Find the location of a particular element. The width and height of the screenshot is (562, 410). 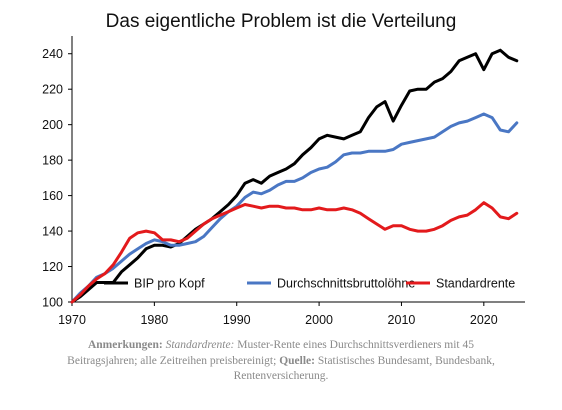

y-tick-label: 120 is located at coordinates (52, 267).